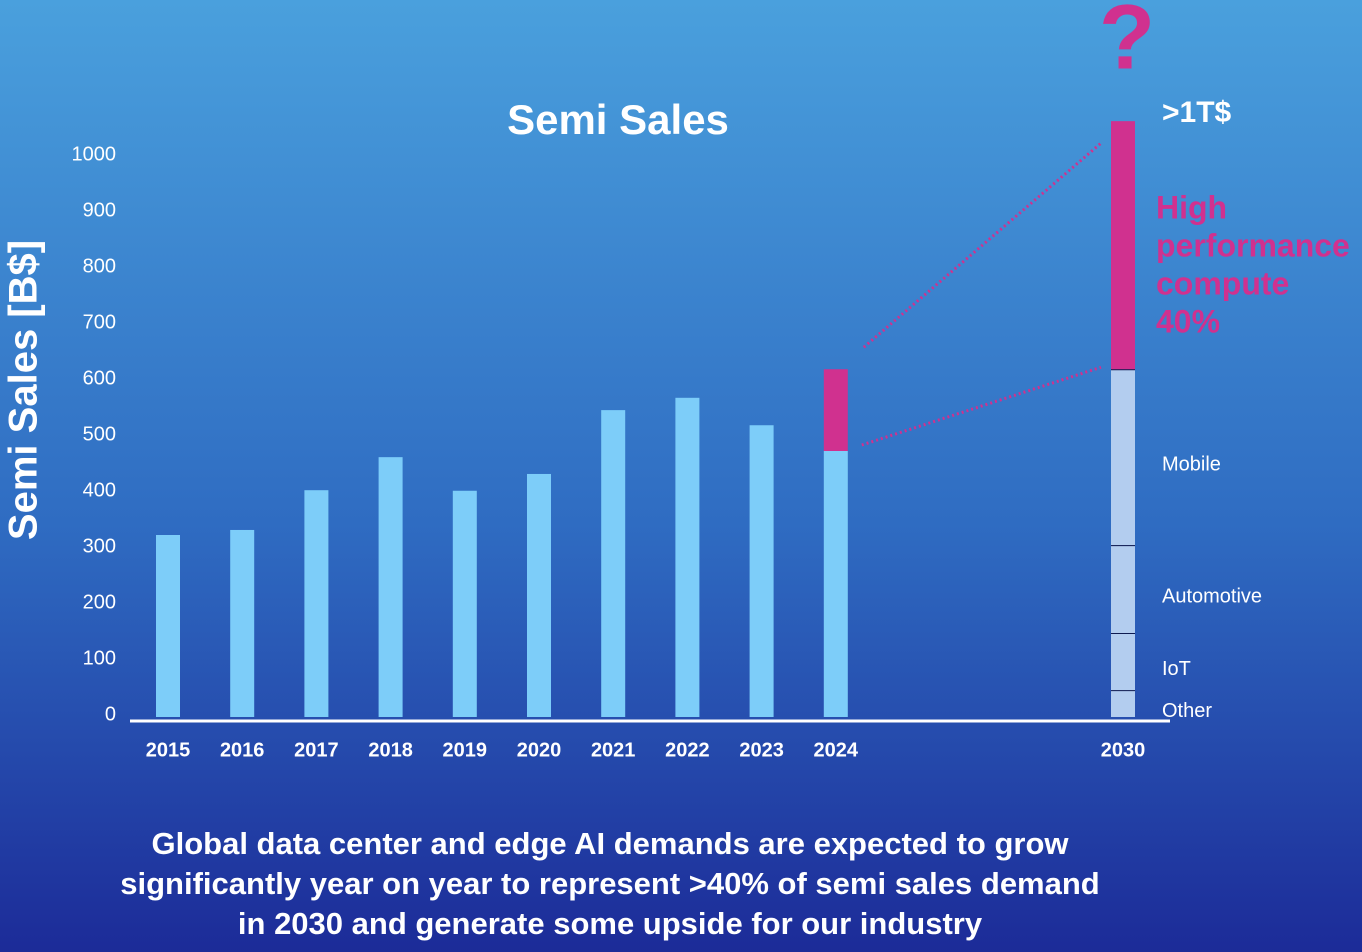  Describe the element at coordinates (1197, 112) in the screenshot. I see `total-label: >1T$` at that location.